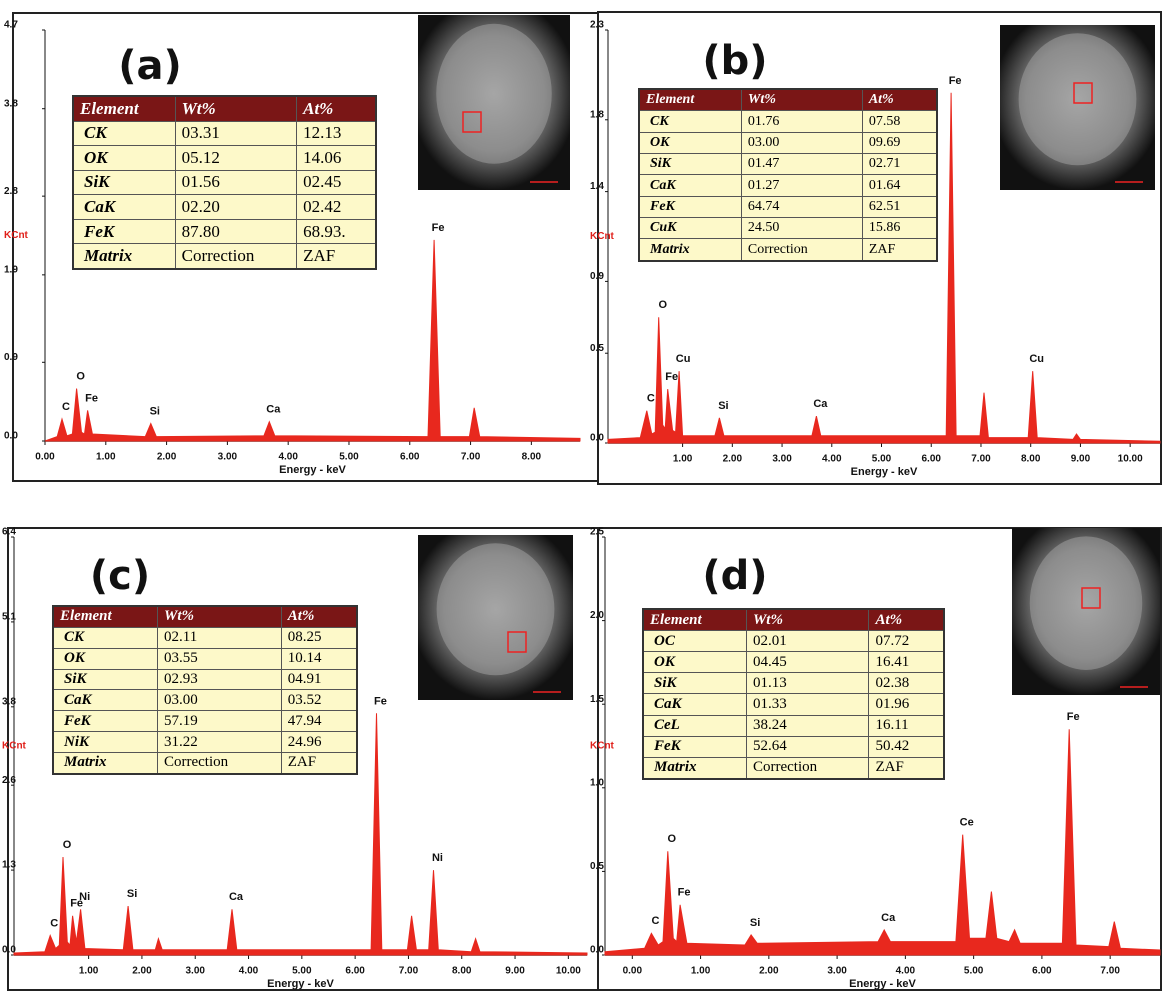  I want to click on table-row: CaK 02.20 02.42, so click(224, 207).